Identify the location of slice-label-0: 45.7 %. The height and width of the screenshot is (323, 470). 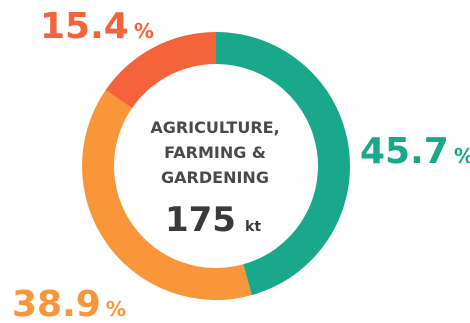
(415, 151).